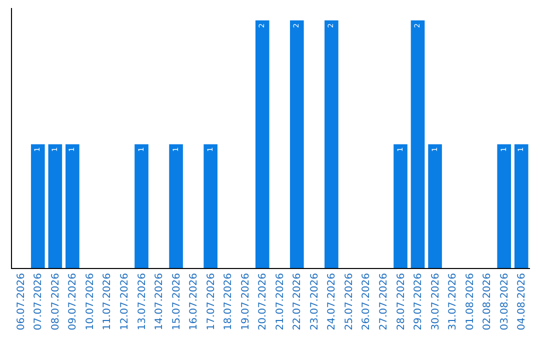 This screenshot has width=540, height=340. What do you see at coordinates (160, 301) in the screenshot?
I see `x-tick-label: 14.07.2026` at bounding box center [160, 301].